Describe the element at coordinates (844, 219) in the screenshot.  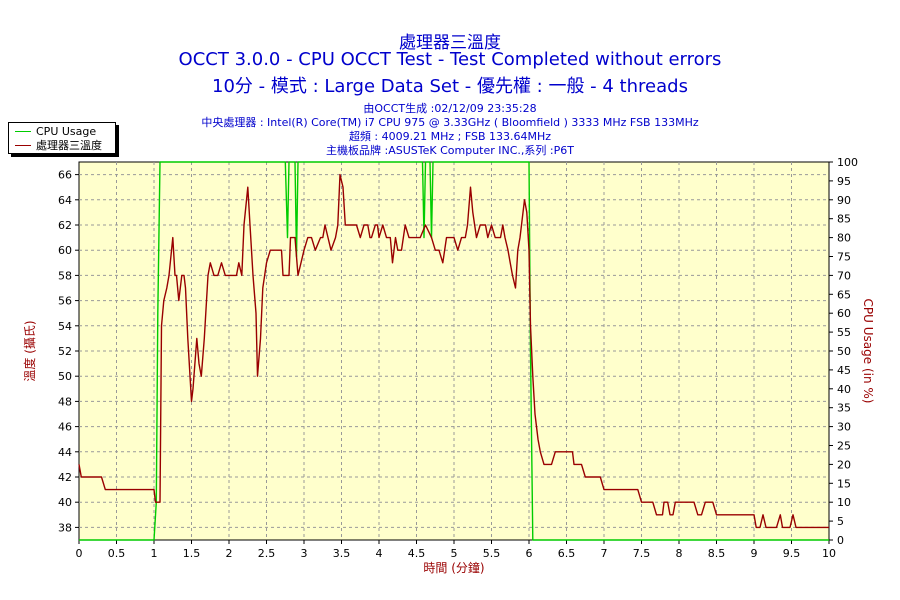
I see `y-right-tick-label: 85` at that location.